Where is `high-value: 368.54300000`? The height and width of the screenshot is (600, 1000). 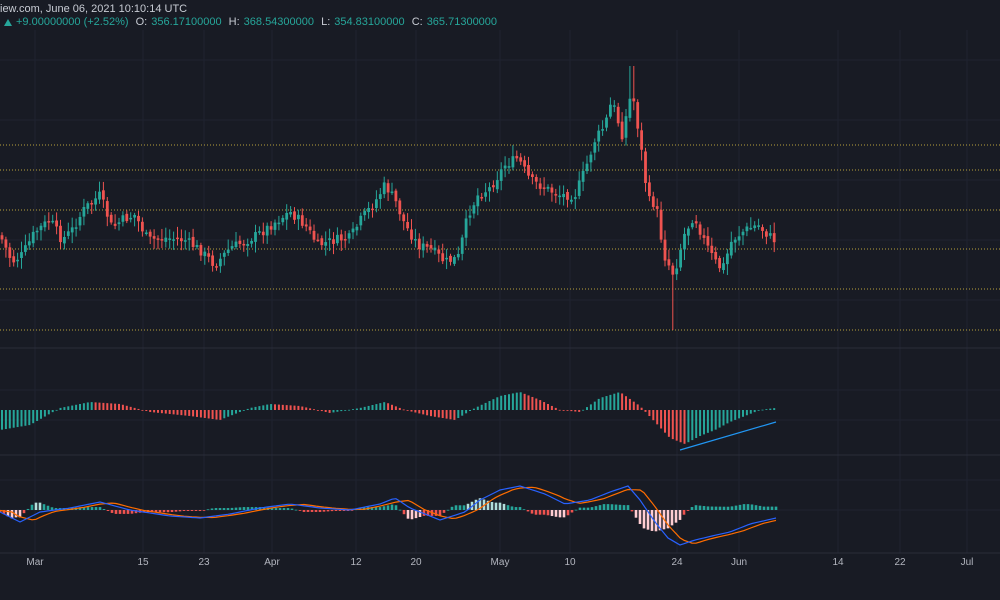 high-value: 368.54300000 is located at coordinates (279, 22).